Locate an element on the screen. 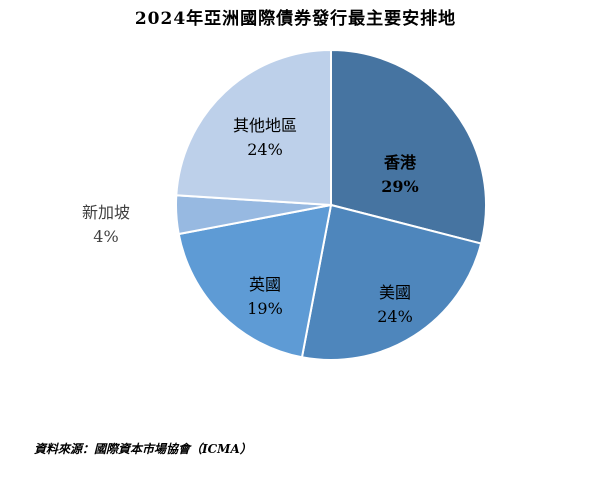 The height and width of the screenshot is (477, 591). slice-value-2: 19% is located at coordinates (265, 308).